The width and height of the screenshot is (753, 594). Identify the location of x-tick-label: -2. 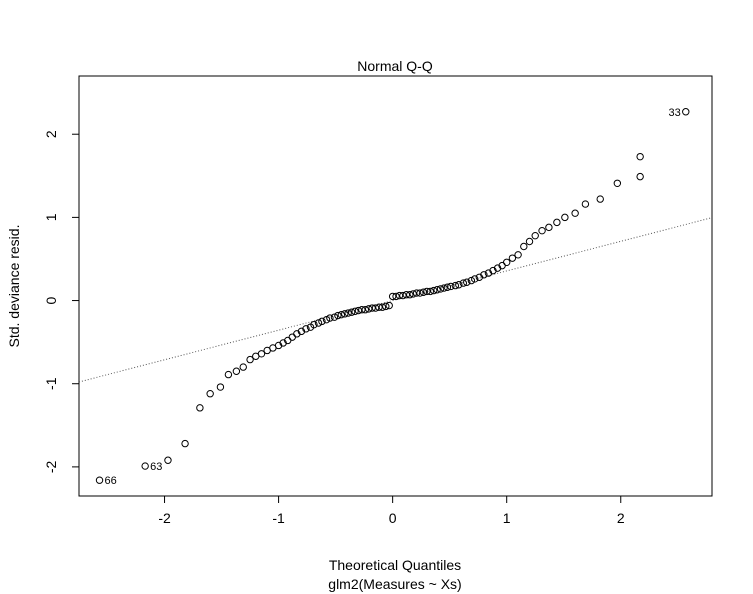
(164, 518).